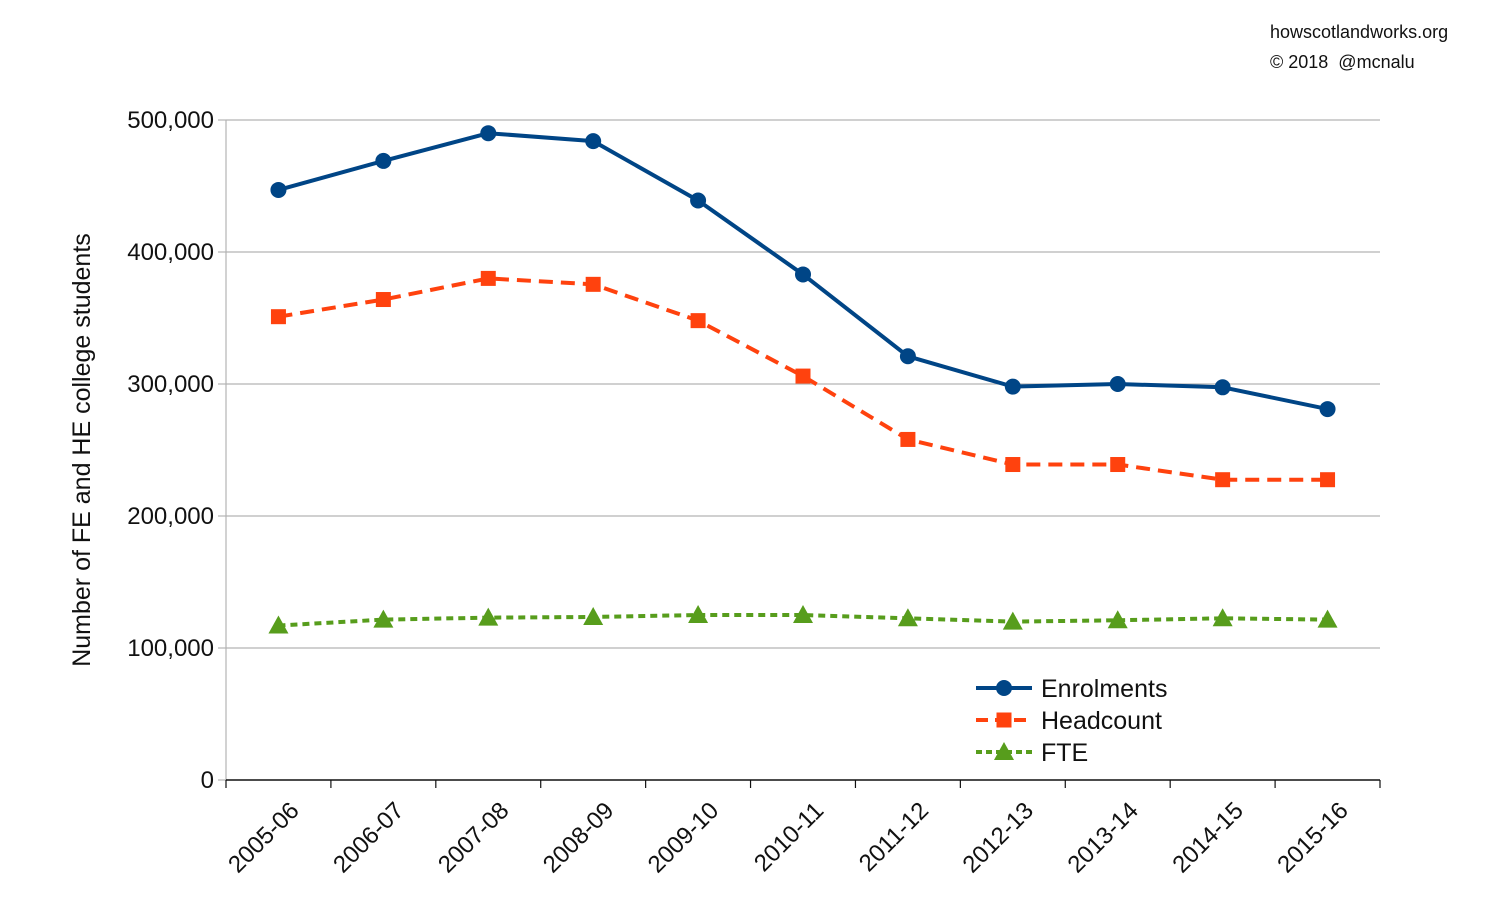 The image size is (1500, 900). What do you see at coordinates (368, 837) in the screenshot?
I see `x-tick-label: 2006-07` at bounding box center [368, 837].